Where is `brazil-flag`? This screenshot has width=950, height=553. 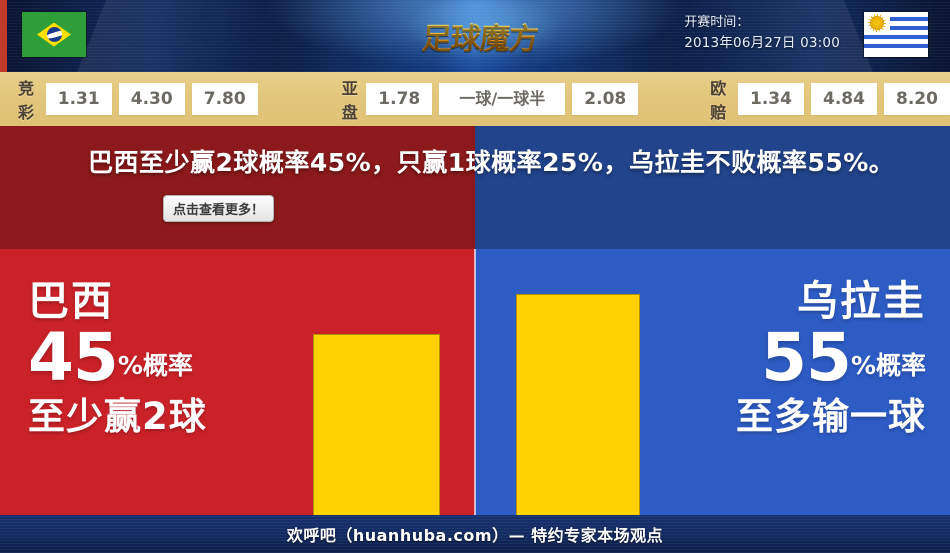 brazil-flag is located at coordinates (54, 34).